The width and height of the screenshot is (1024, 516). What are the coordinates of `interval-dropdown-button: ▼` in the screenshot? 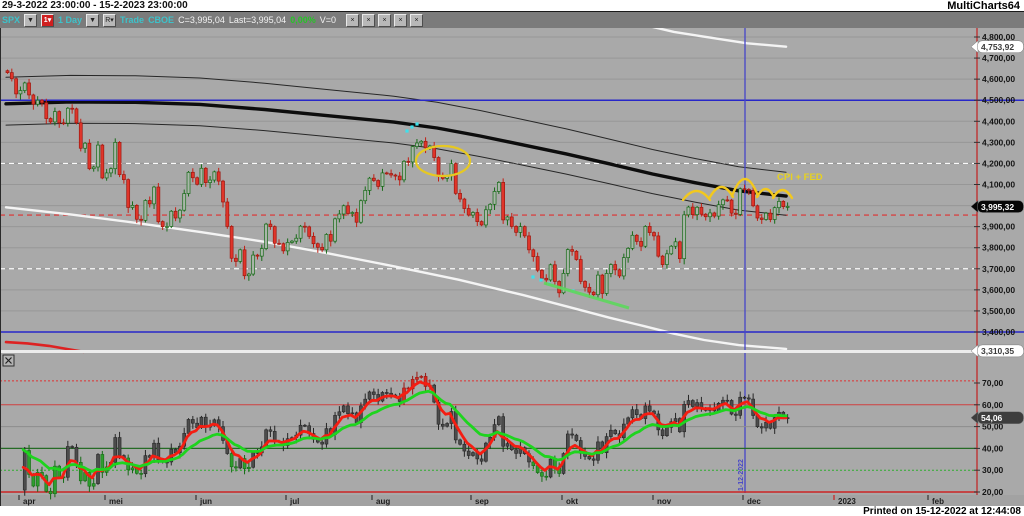 It's located at (93, 20).